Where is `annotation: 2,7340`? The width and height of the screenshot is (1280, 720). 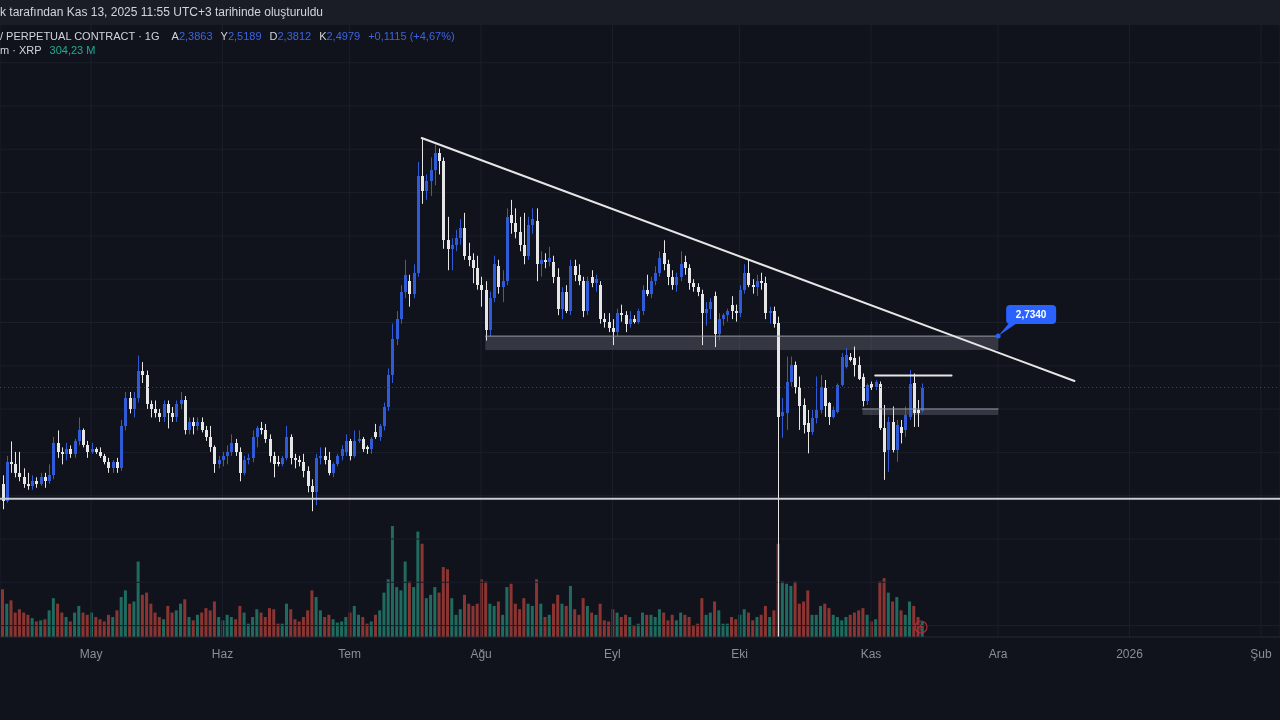 annotation: 2,7340 is located at coordinates (1031, 315).